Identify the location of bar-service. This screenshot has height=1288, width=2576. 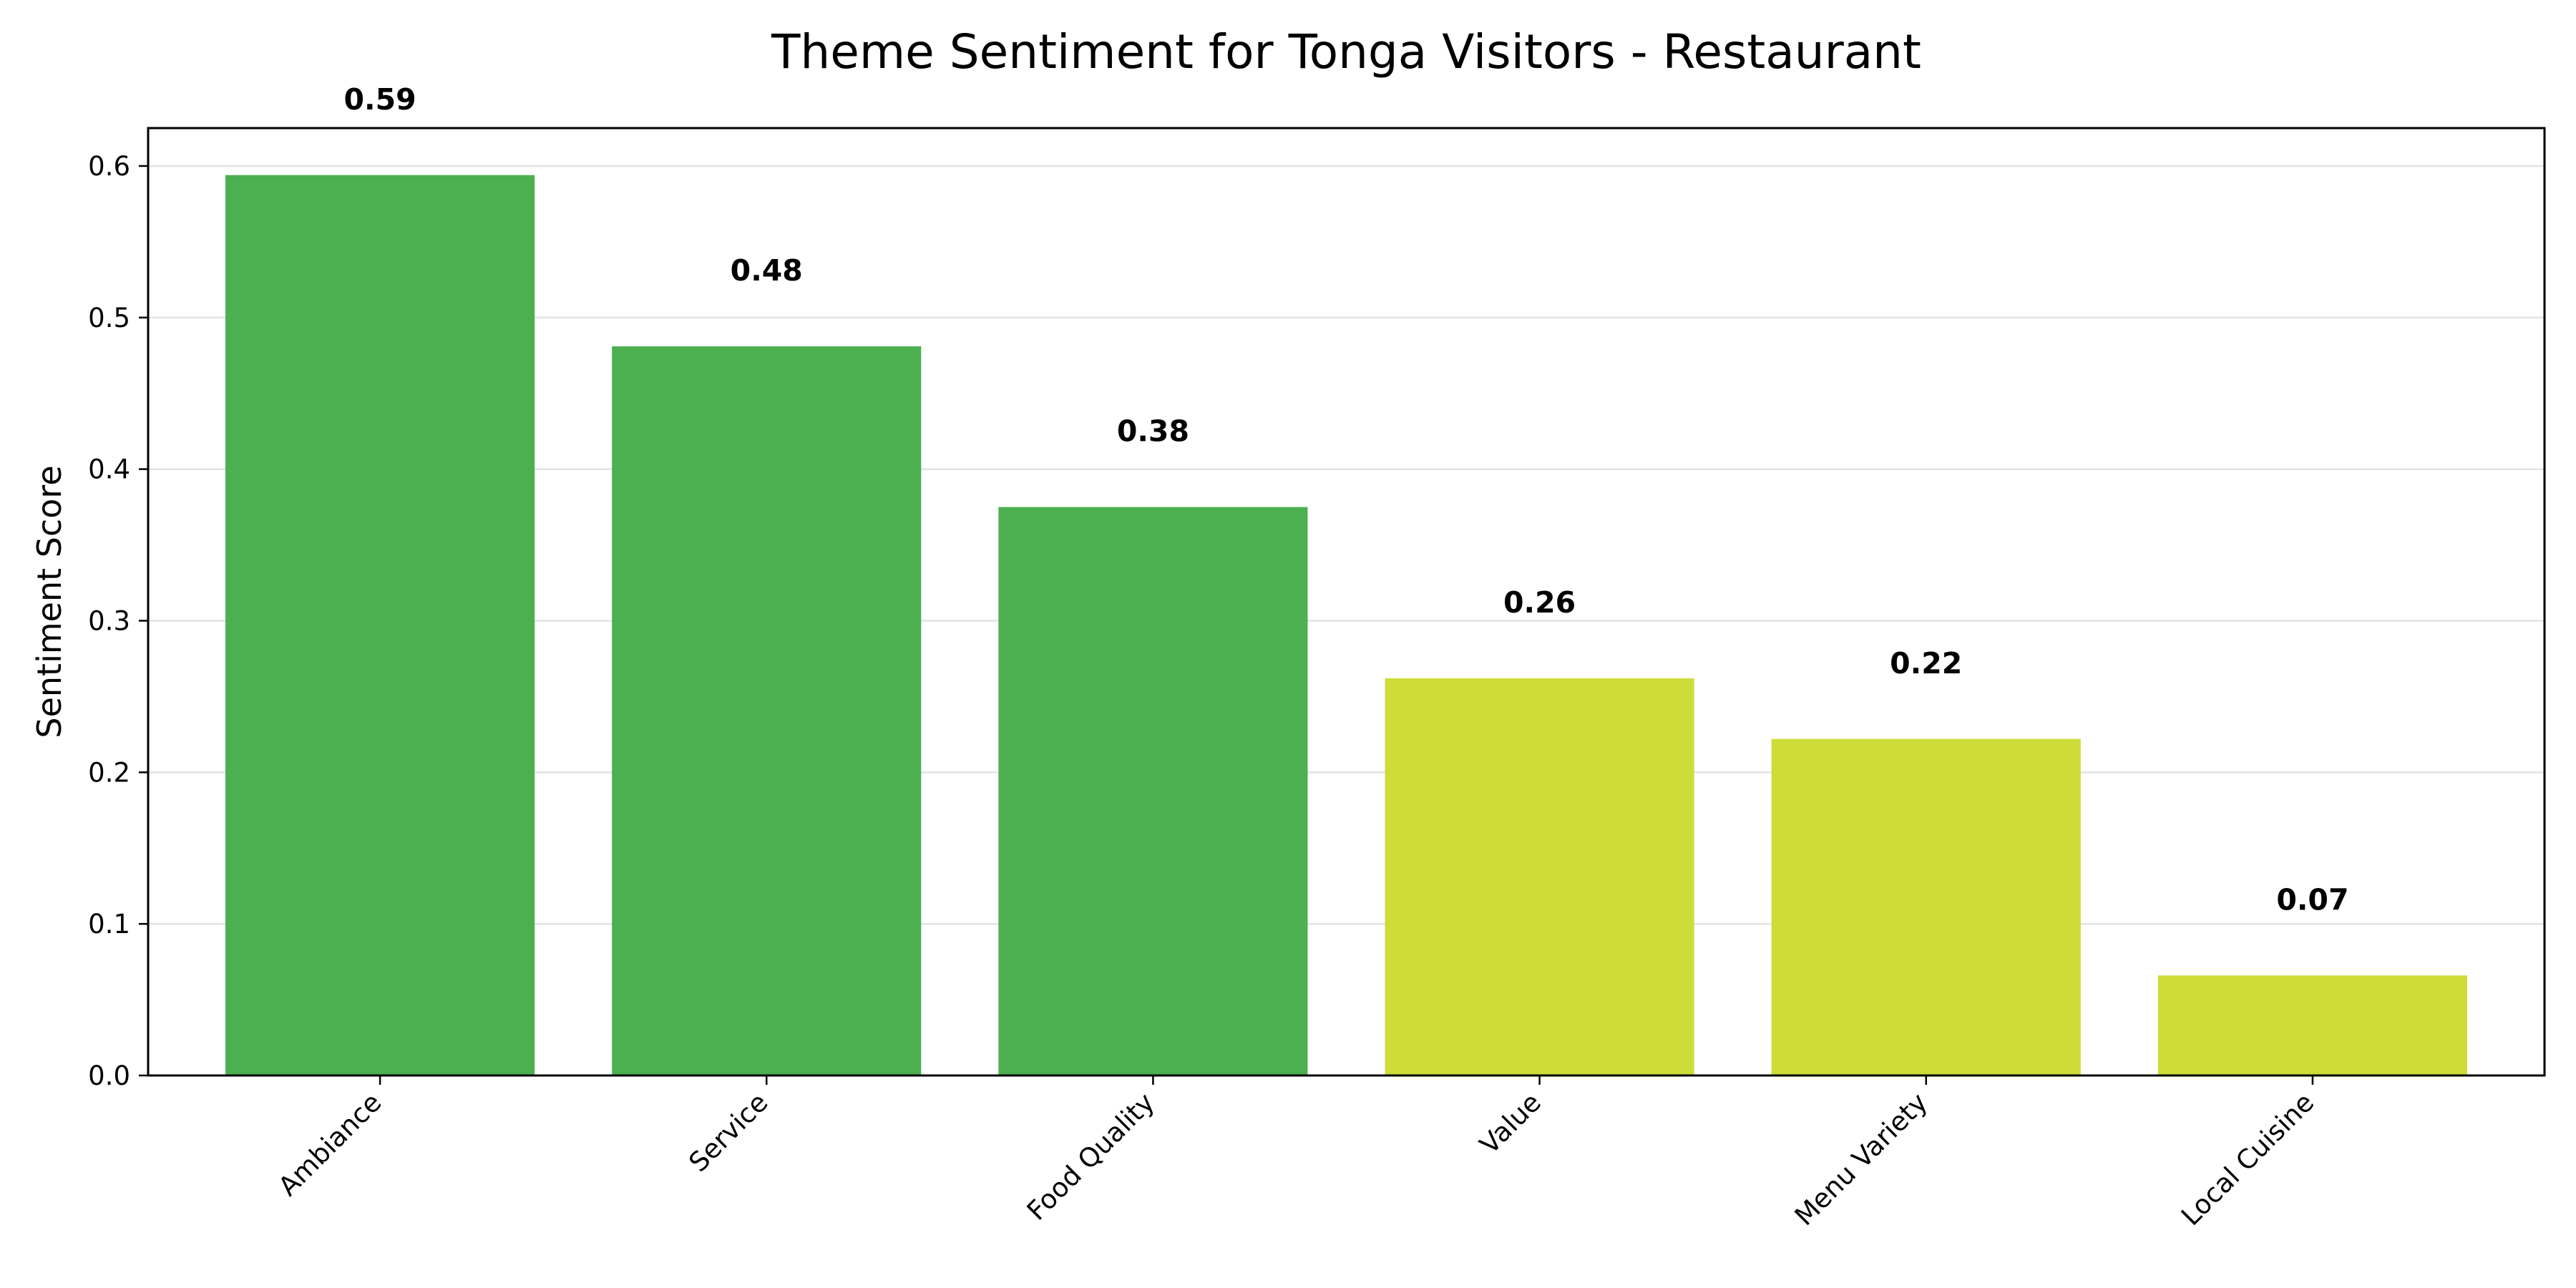
(767, 711).